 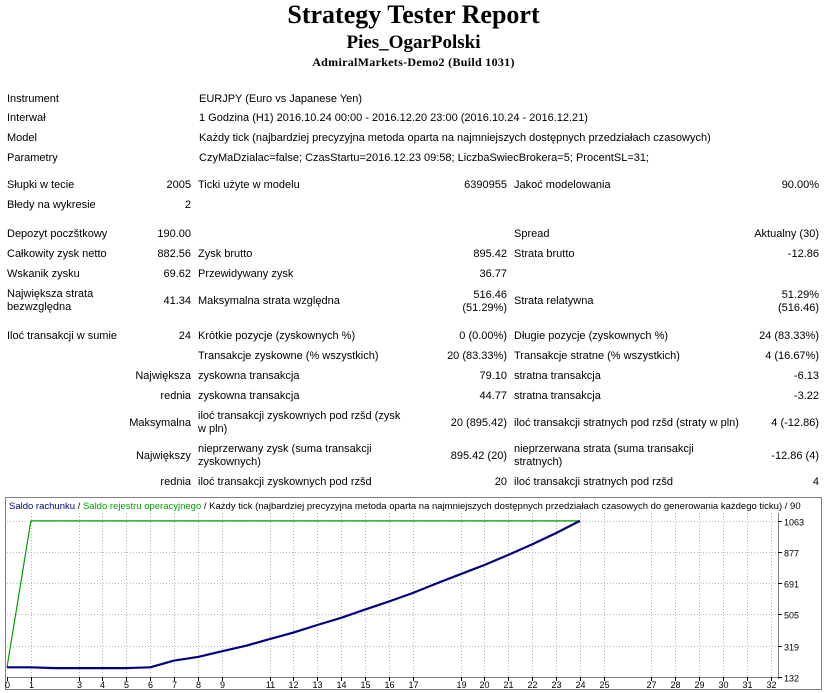 What do you see at coordinates (771, 685) in the screenshot?
I see `x-tick-label: 32` at bounding box center [771, 685].